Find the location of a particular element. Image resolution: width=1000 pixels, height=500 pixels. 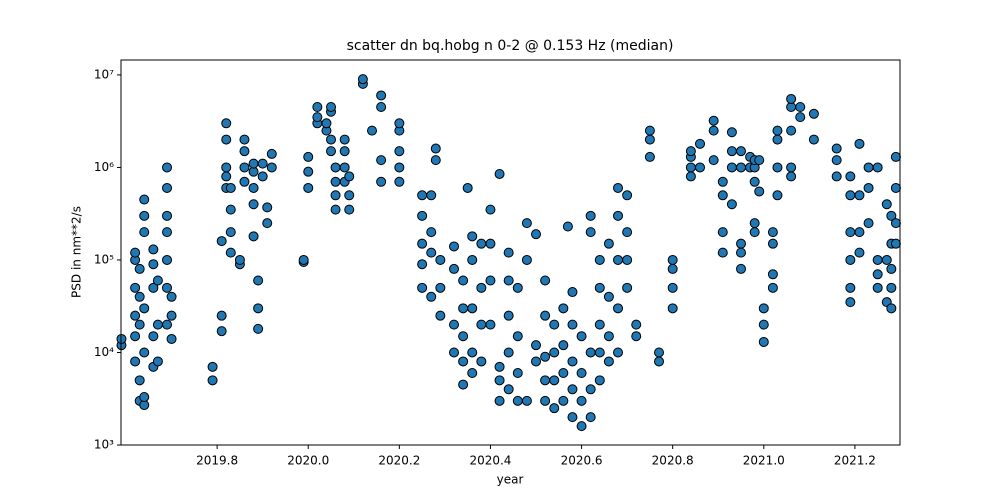

x-tick-label: 2020.2 is located at coordinates (399, 461).